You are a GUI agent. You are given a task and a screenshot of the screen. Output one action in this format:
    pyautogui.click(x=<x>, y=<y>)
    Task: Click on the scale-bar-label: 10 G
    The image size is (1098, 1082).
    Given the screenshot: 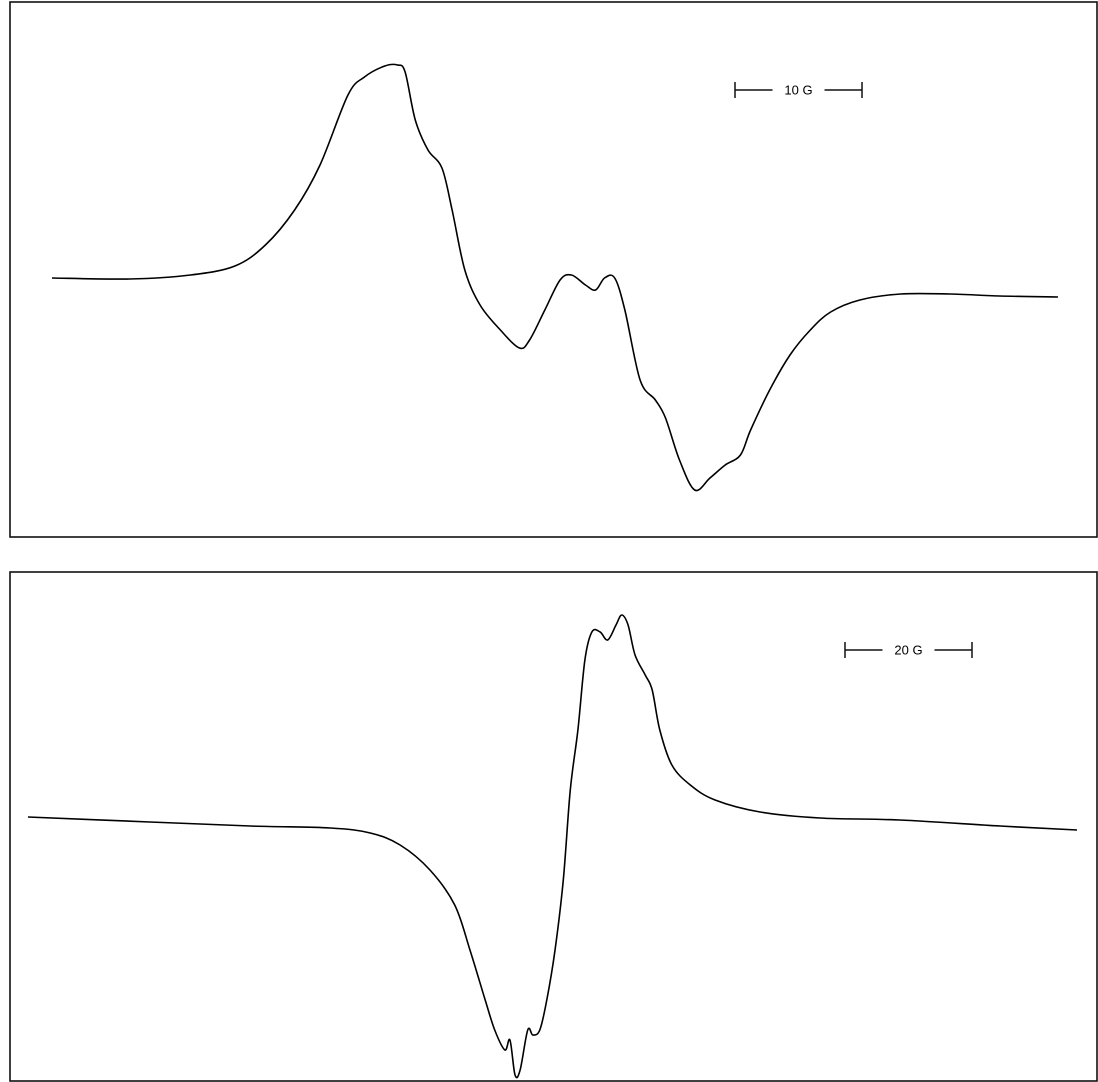 What is the action you would take?
    pyautogui.click(x=798, y=89)
    